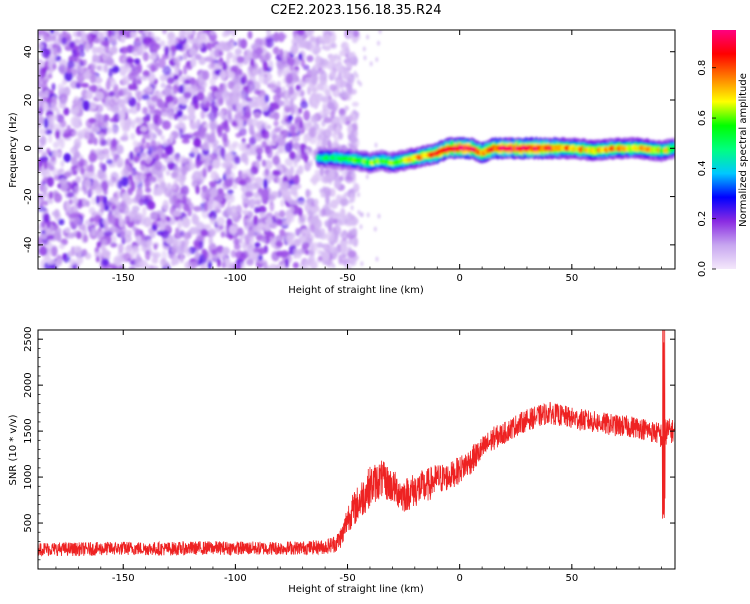 The height and width of the screenshot is (604, 750). What do you see at coordinates (28, 476) in the screenshot?
I see `y-tick-label: 1000` at bounding box center [28, 476].